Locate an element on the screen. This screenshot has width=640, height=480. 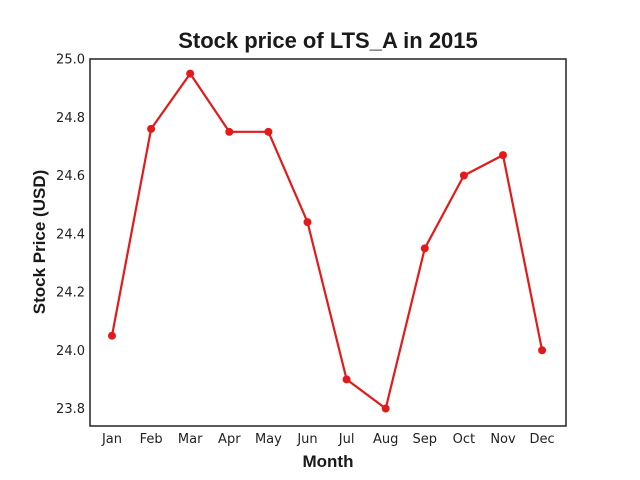
y-tick-label: 25.0 is located at coordinates (70, 60).